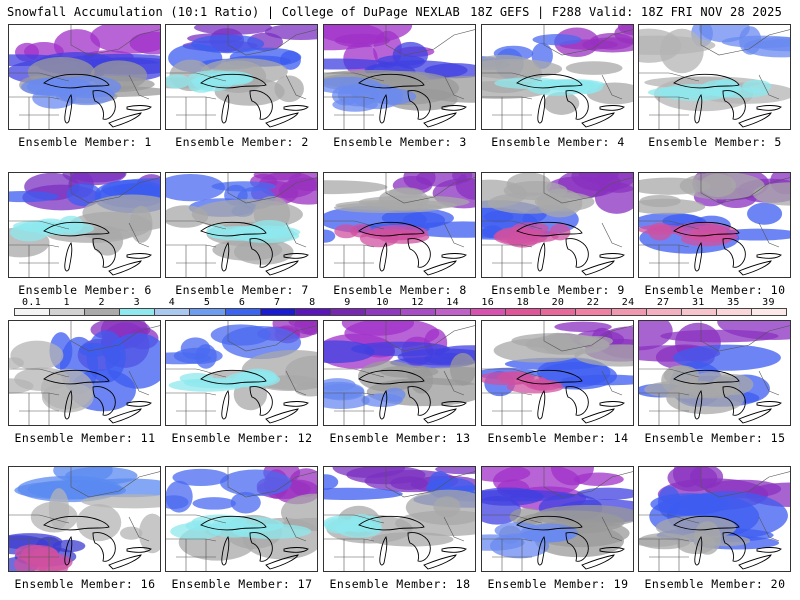 This screenshot has height=600, width=800. Describe the element at coordinates (85, 584) in the screenshot. I see `ensemble-member-label: Ensemble Member: 16` at that location.